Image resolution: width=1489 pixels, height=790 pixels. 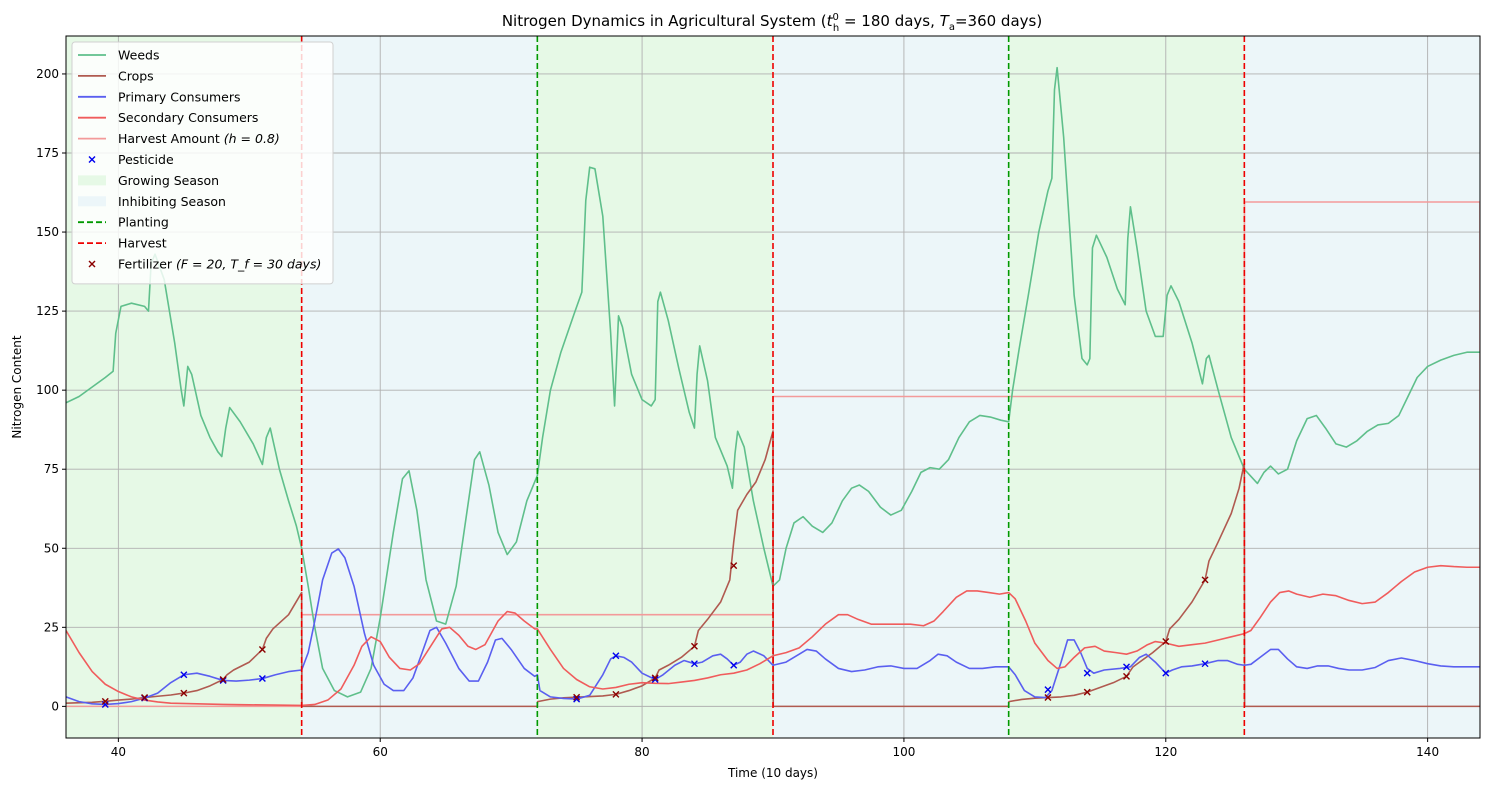 I want to click on x-tick-label: 60, so click(x=380, y=752).